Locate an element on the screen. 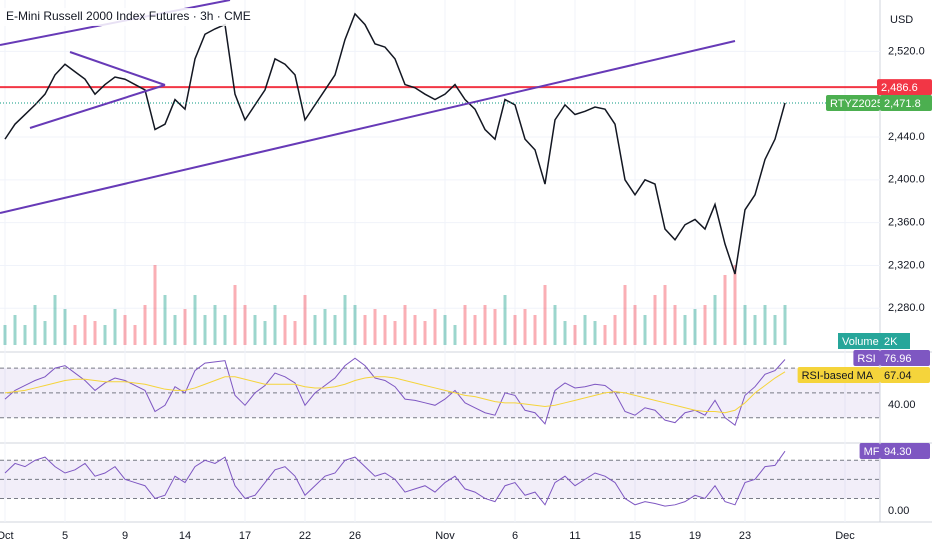 This screenshot has height=550, width=932. volume-label-bg is located at coordinates (874, 341).